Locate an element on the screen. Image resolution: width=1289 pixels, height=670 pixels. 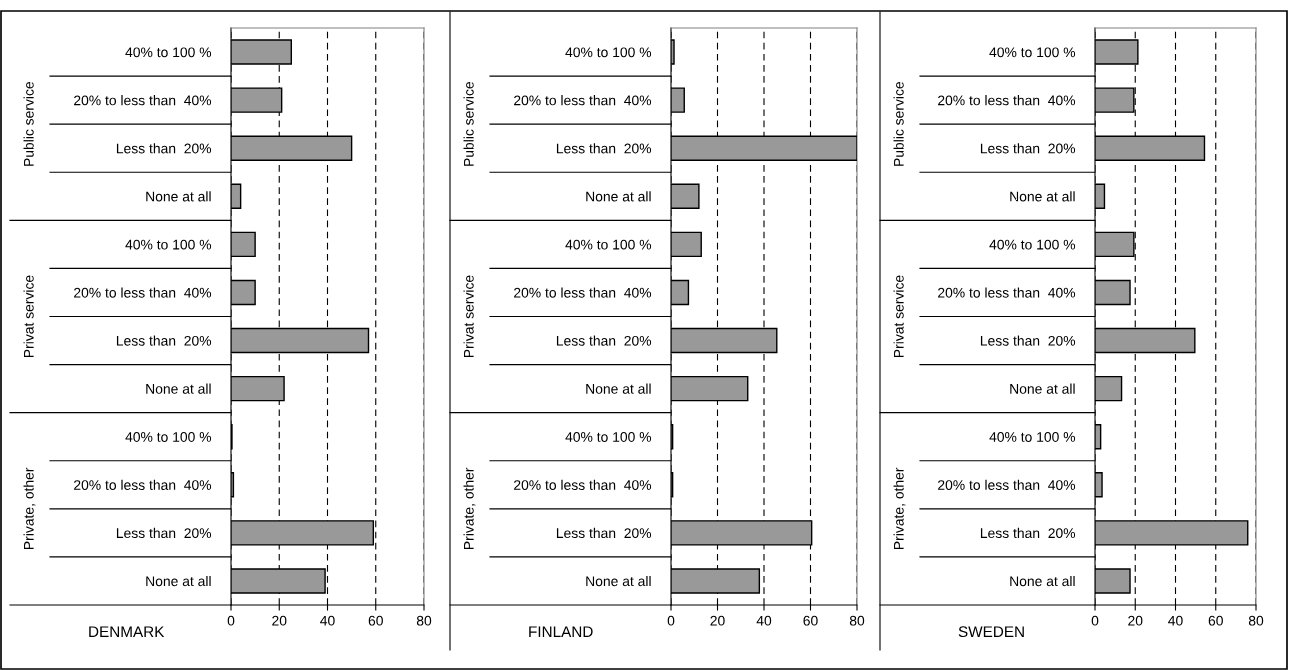
text: SWEDEN is located at coordinates (991, 632).